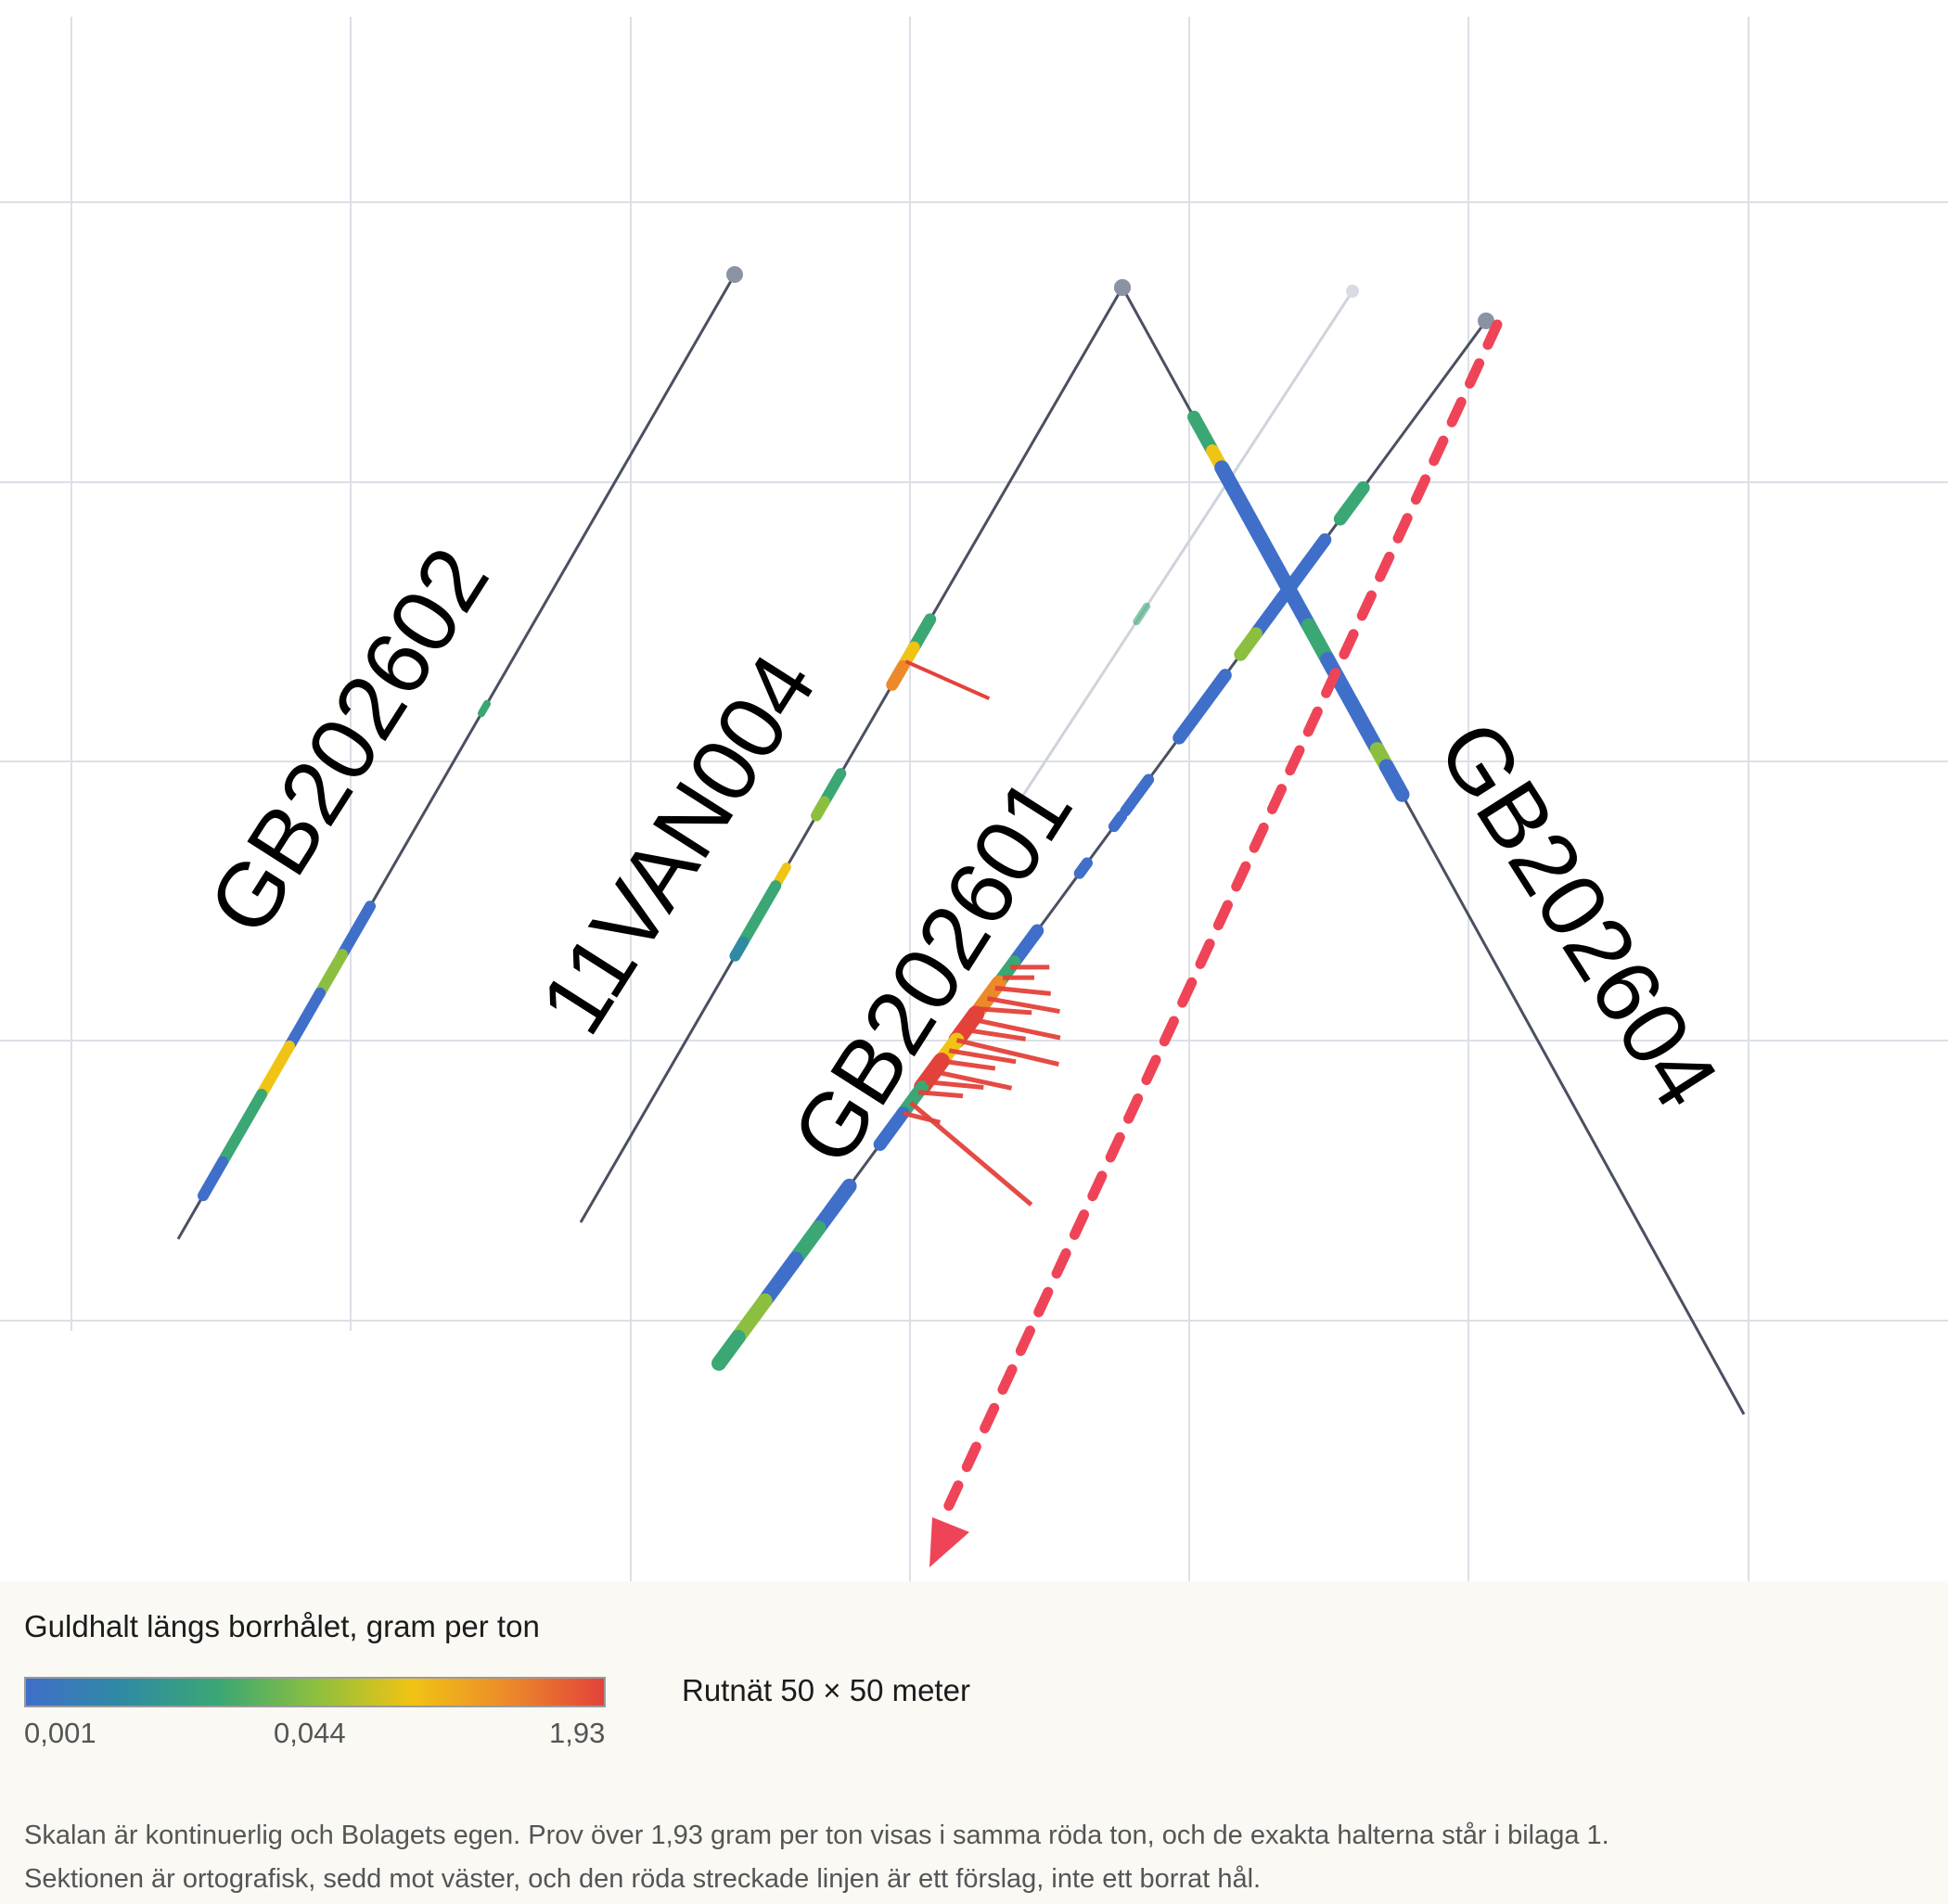 The height and width of the screenshot is (1904, 1948). I want to click on scale-tick-min: 0,001, so click(60, 1733).